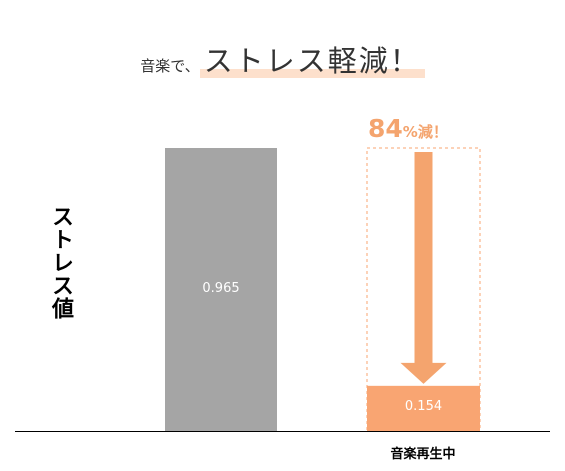 Image resolution: width=565 pixels, height=471 pixels. What do you see at coordinates (423, 258) in the screenshot?
I see `reduction-arrow-shaft` at bounding box center [423, 258].